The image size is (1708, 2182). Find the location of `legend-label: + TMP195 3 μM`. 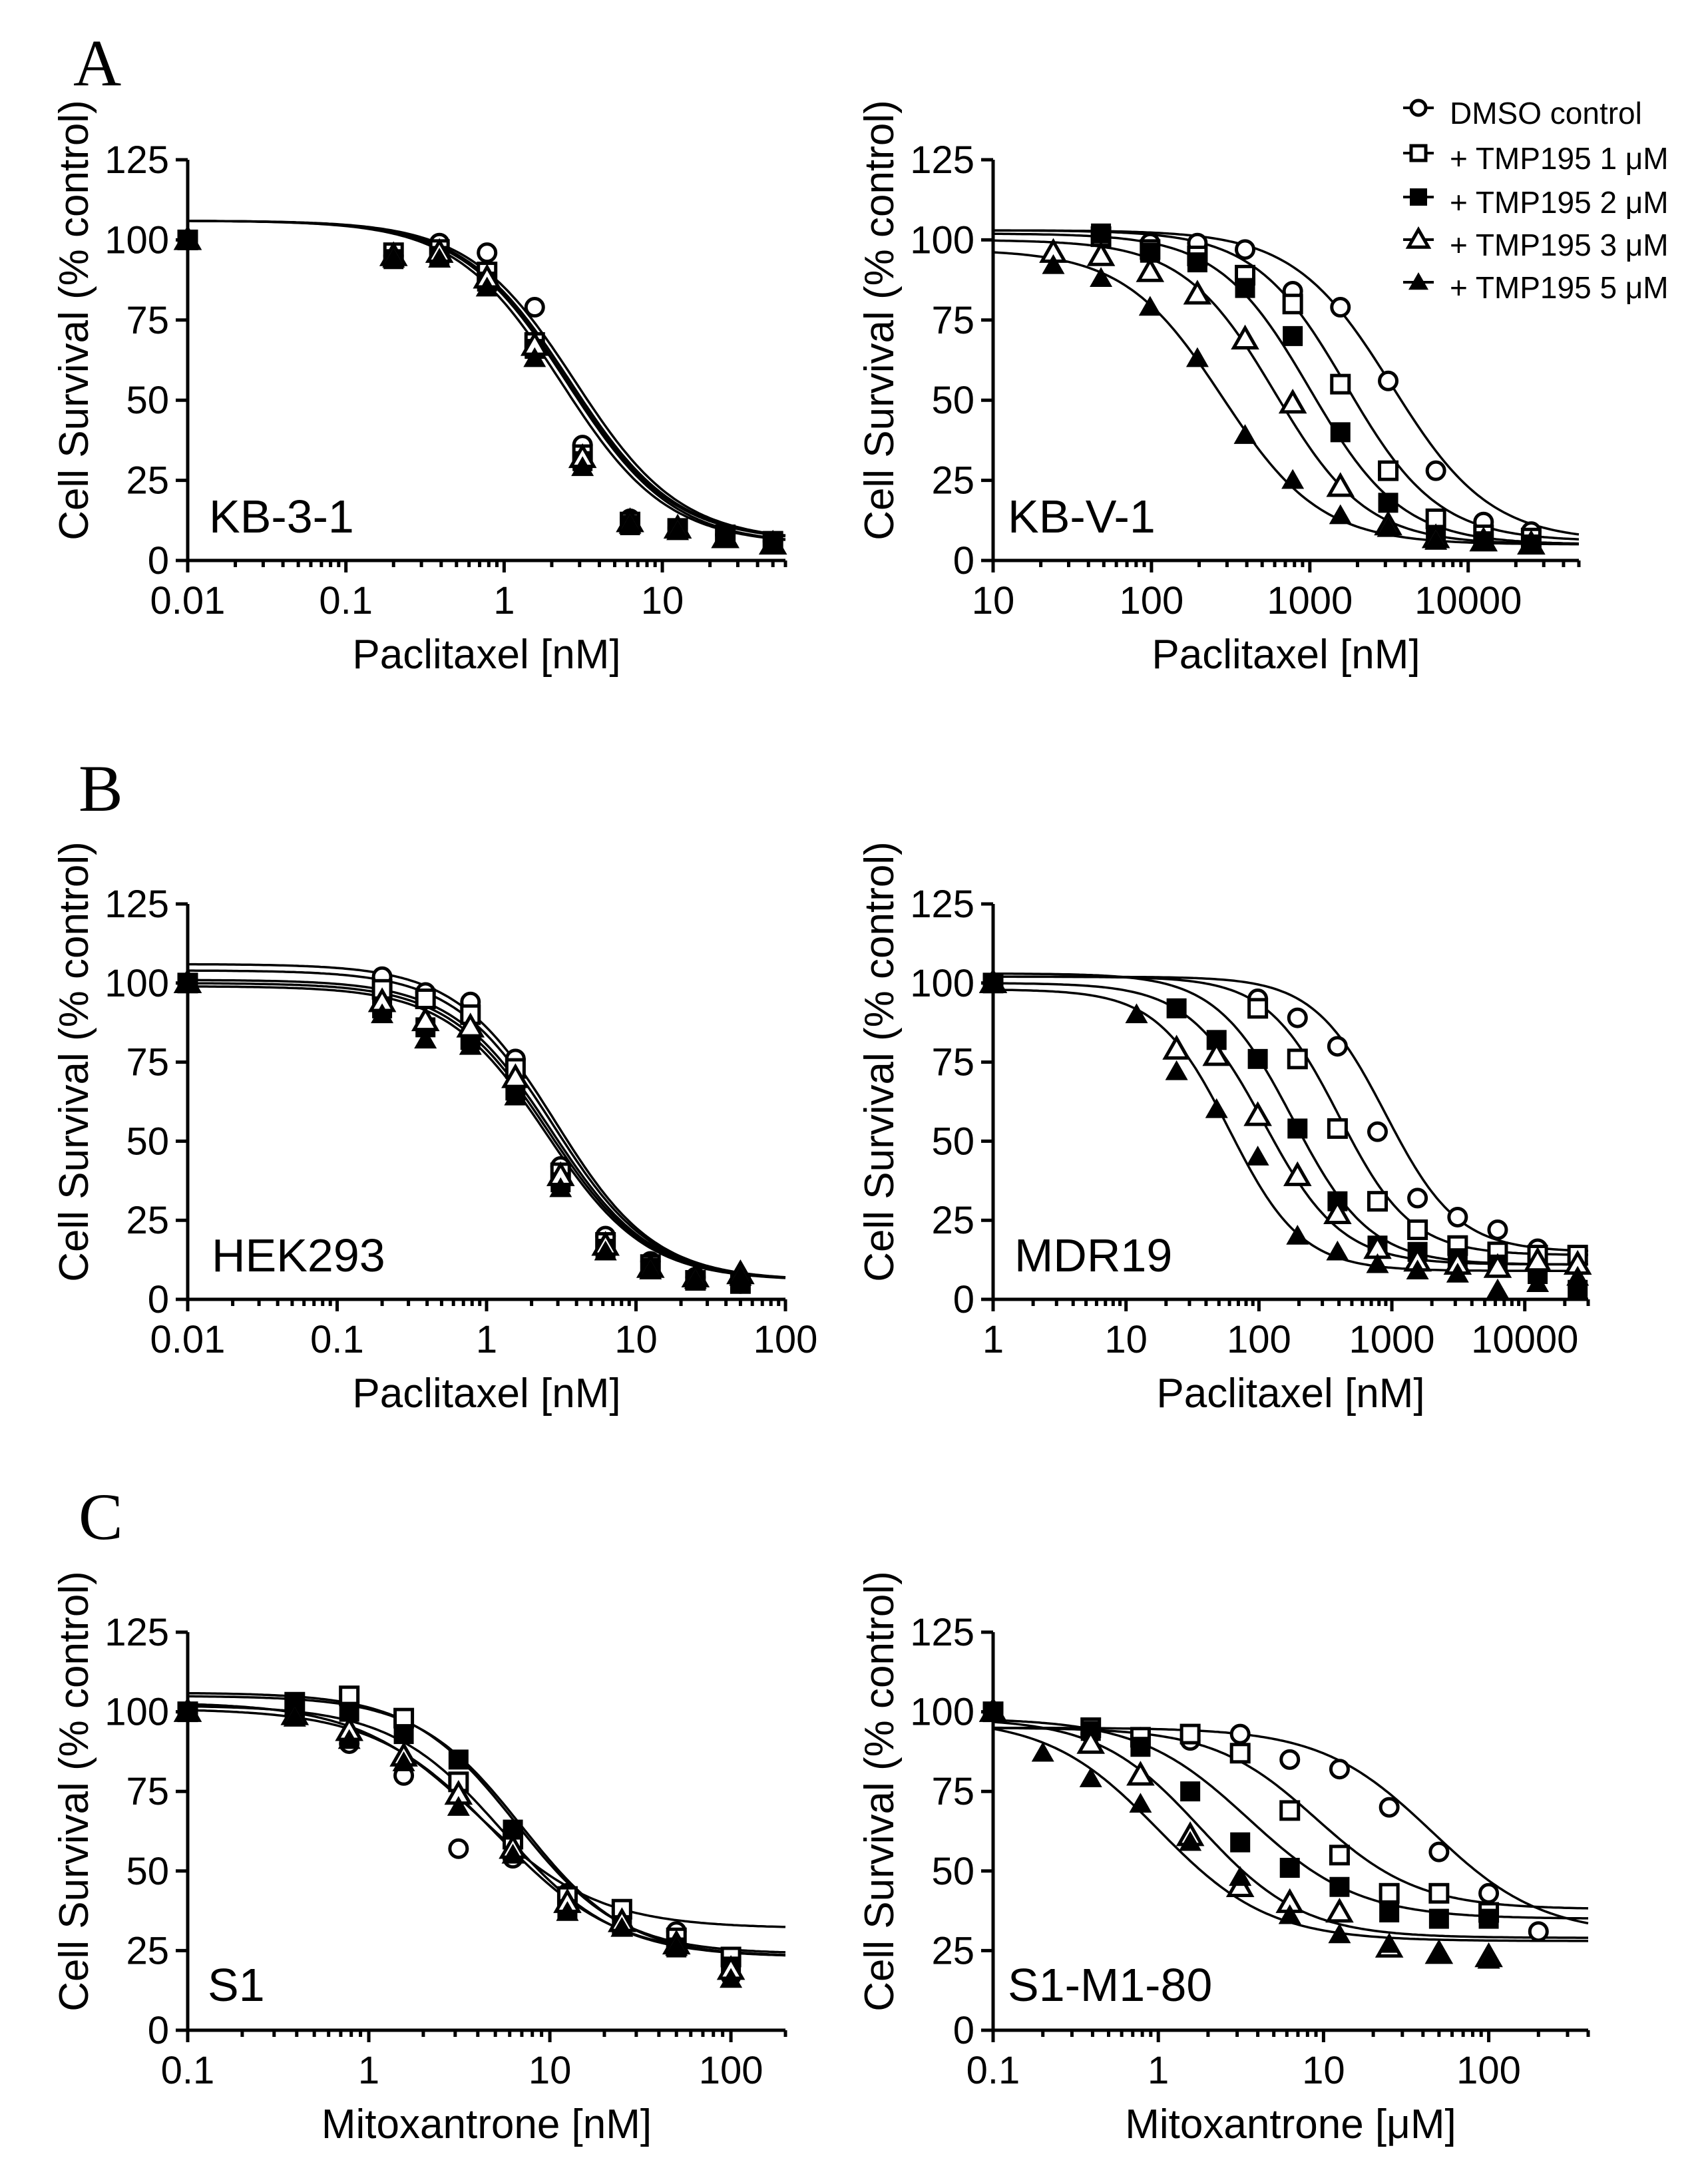

legend-label: + TMP195 3 μM is located at coordinates (1559, 245).